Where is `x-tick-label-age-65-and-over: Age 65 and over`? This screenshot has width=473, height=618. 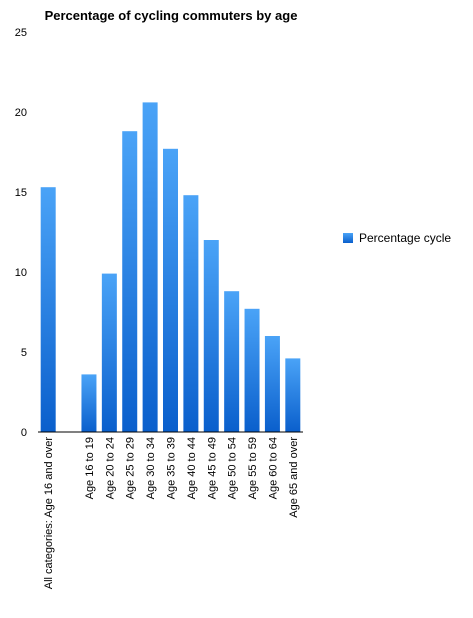
x-tick-label-age-65-and-over: Age 65 and over is located at coordinates (294, 477).